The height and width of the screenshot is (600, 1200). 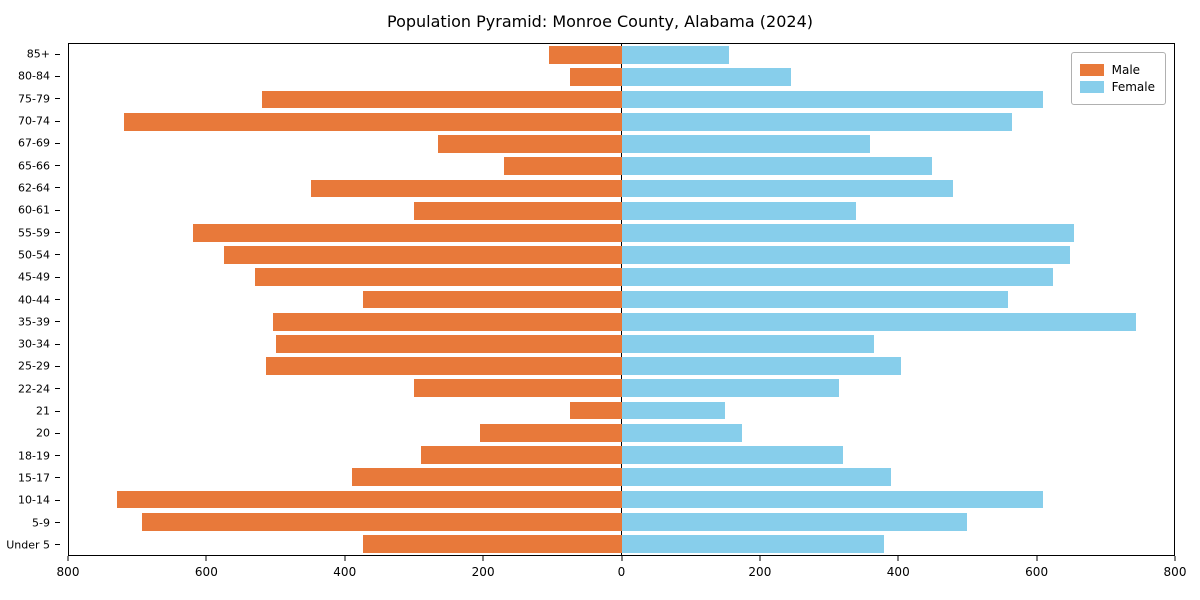 I want to click on legend: Male Female, so click(x=1118, y=78).